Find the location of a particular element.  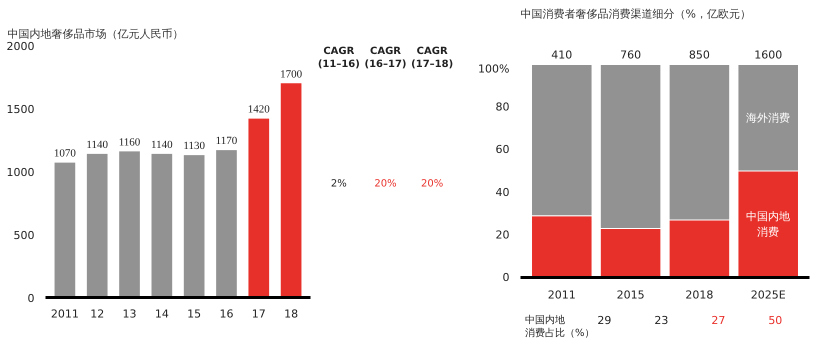

x-tick-label: 15 is located at coordinates (194, 314).